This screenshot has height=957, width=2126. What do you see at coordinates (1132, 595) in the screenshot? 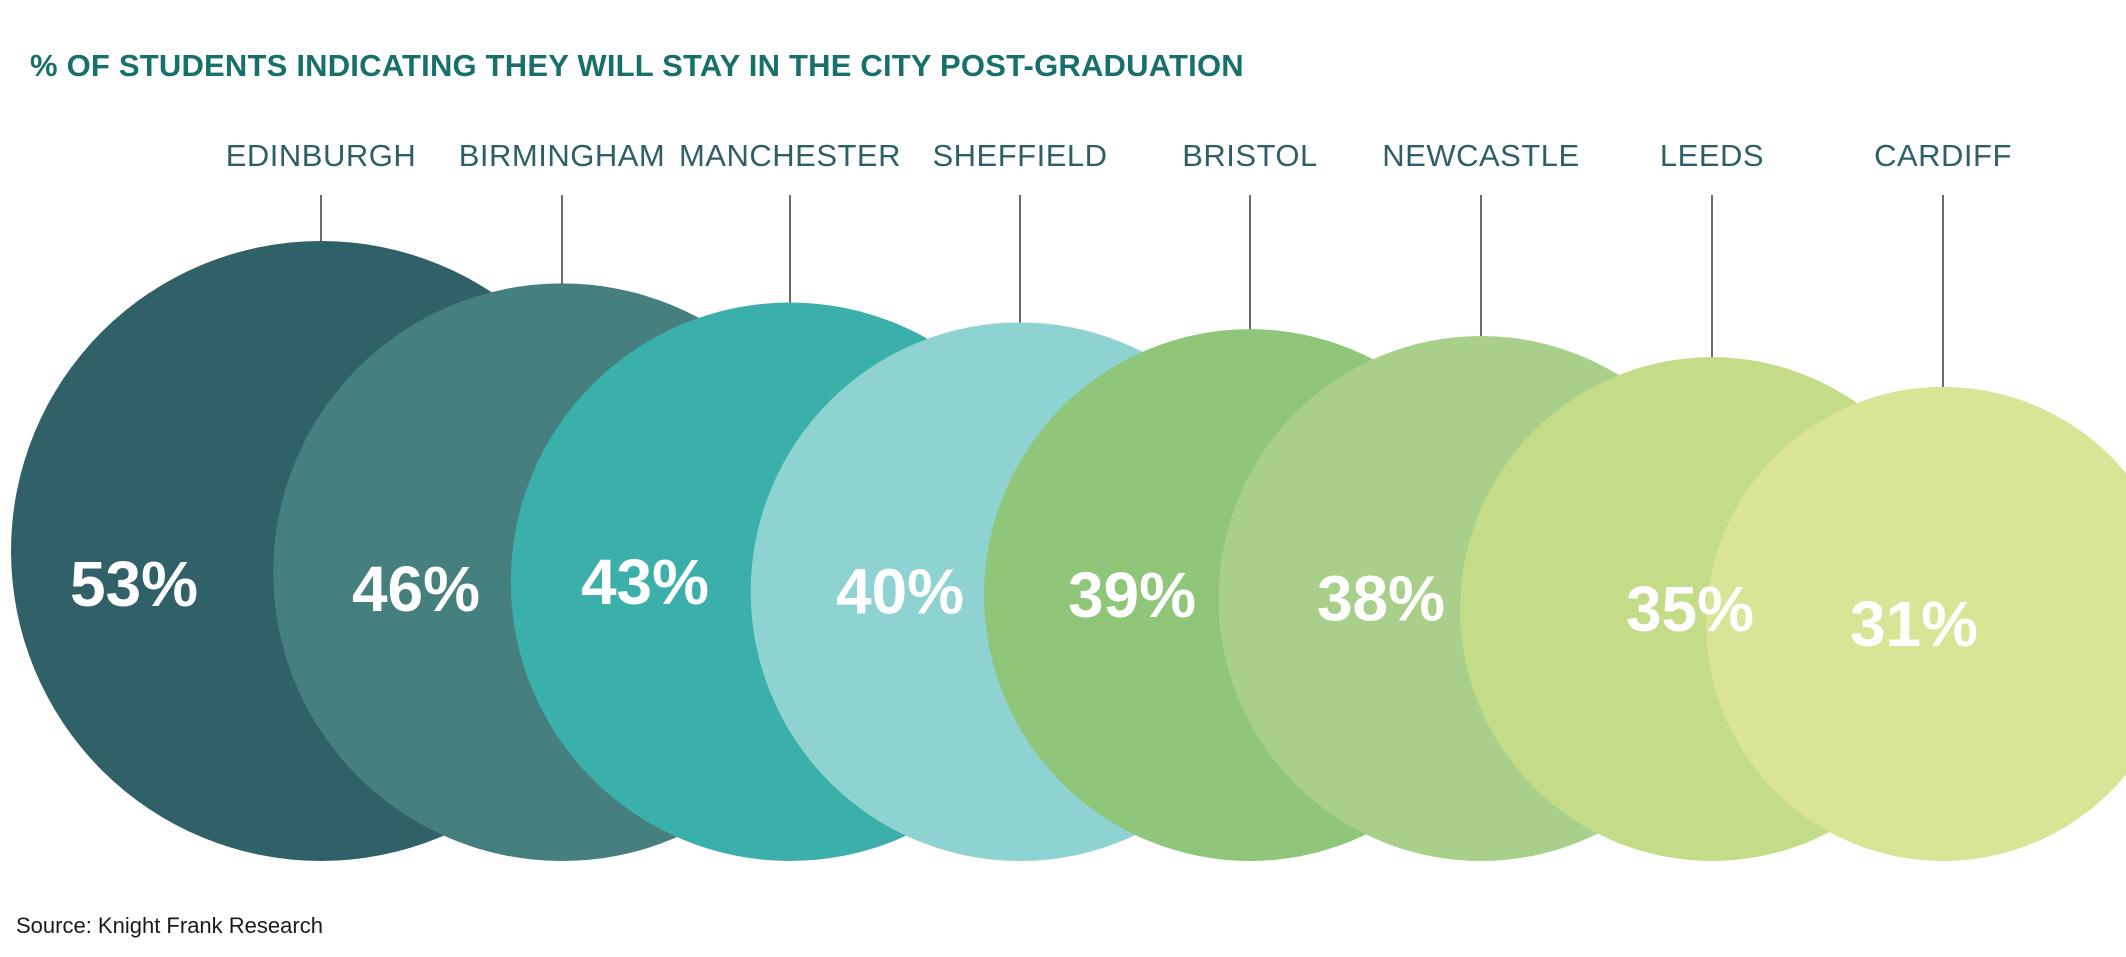
I see `value-label-bristol: 39%` at bounding box center [1132, 595].